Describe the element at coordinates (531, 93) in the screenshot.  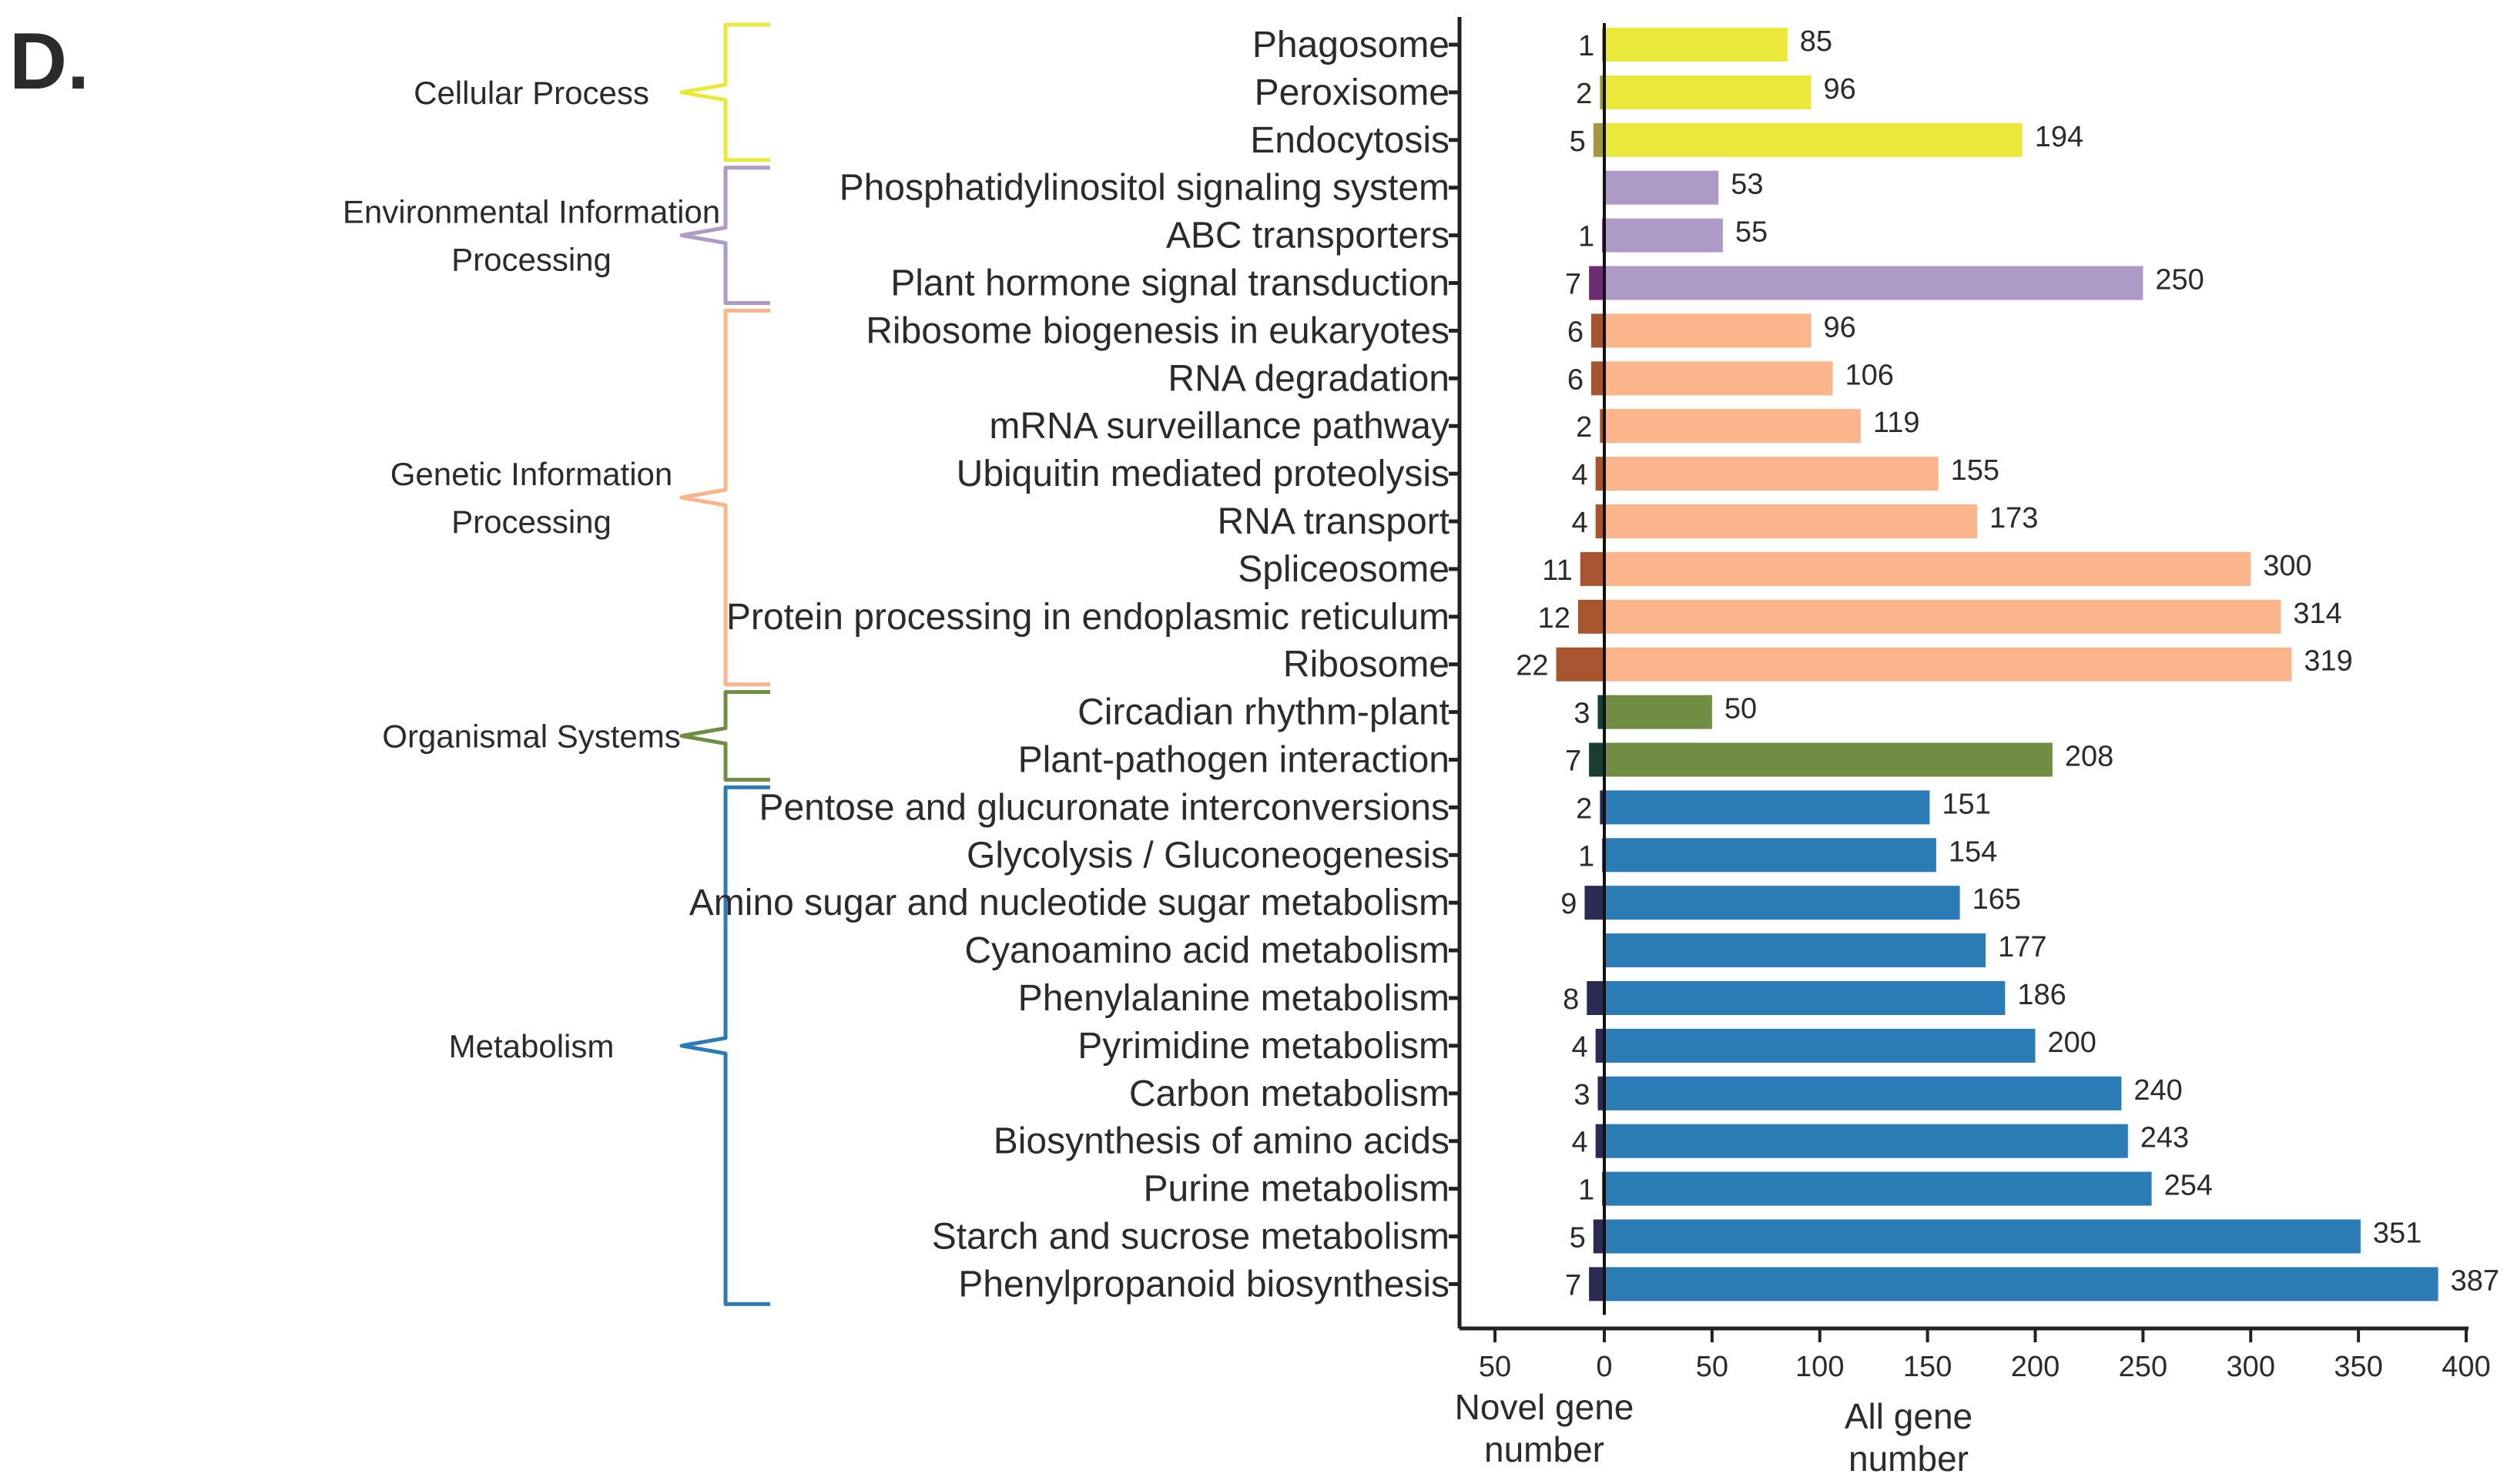
I see `group-label: Cellular Process` at that location.